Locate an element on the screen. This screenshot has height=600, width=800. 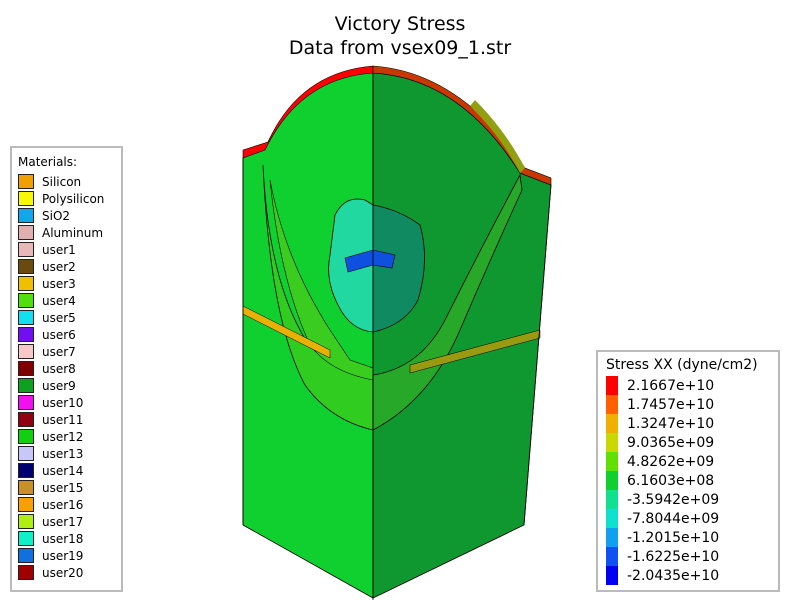
material-item: user8 is located at coordinates (69, 368).